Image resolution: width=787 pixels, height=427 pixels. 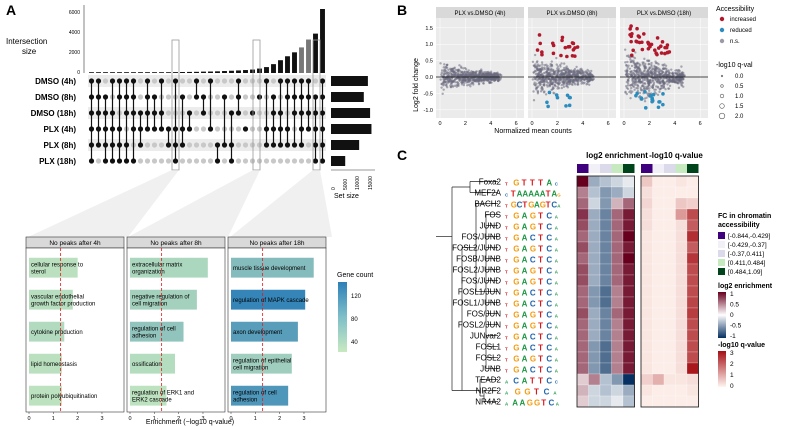 I want to click on fc-legend-swatch, so click(x=721, y=262).